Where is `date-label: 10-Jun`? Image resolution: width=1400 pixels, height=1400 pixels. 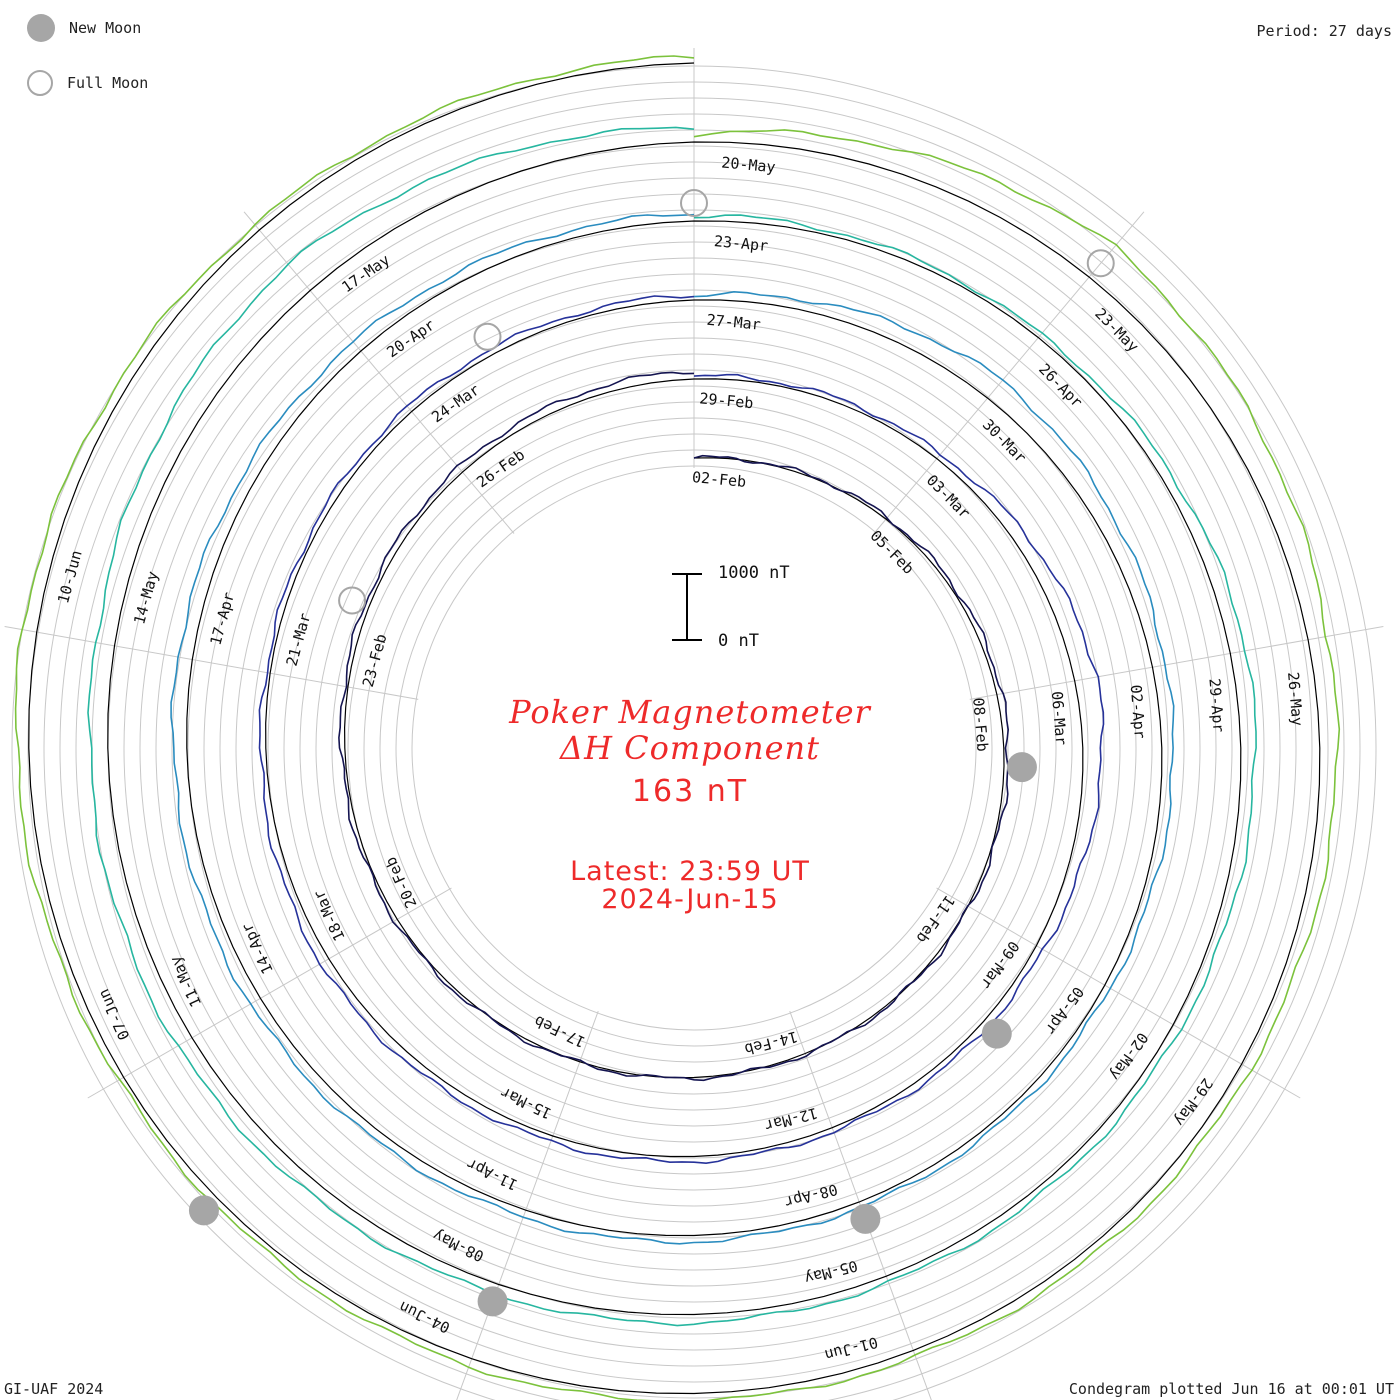 date-label: 10-Jun is located at coordinates (70, 576).